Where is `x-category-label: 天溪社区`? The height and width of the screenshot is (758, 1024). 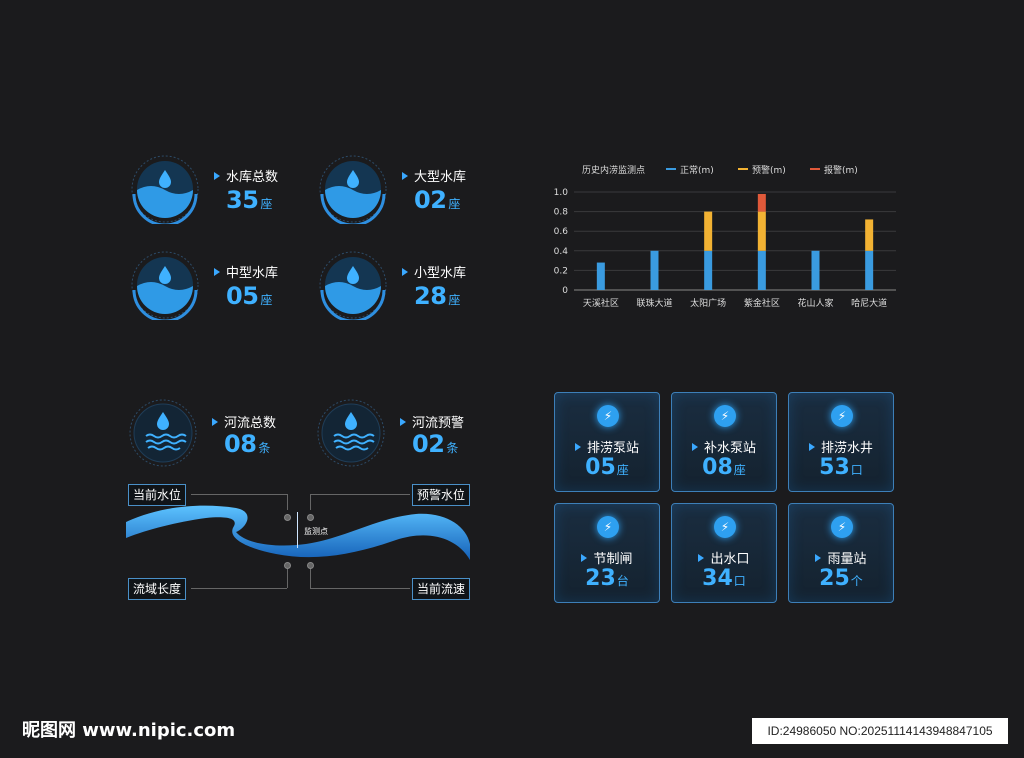
x-category-label: 天溪社区 is located at coordinates (601, 303).